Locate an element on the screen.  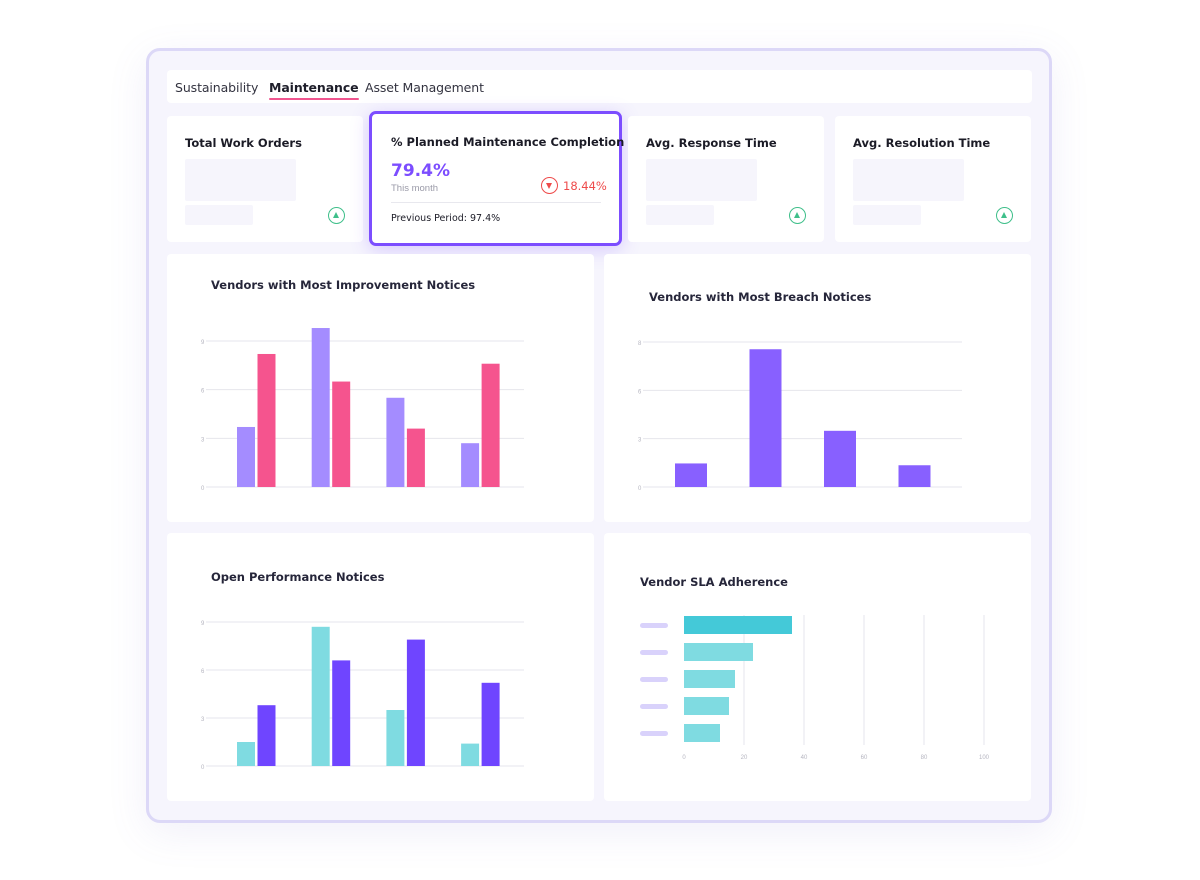
y-tick-label: 8 is located at coordinates (640, 344).